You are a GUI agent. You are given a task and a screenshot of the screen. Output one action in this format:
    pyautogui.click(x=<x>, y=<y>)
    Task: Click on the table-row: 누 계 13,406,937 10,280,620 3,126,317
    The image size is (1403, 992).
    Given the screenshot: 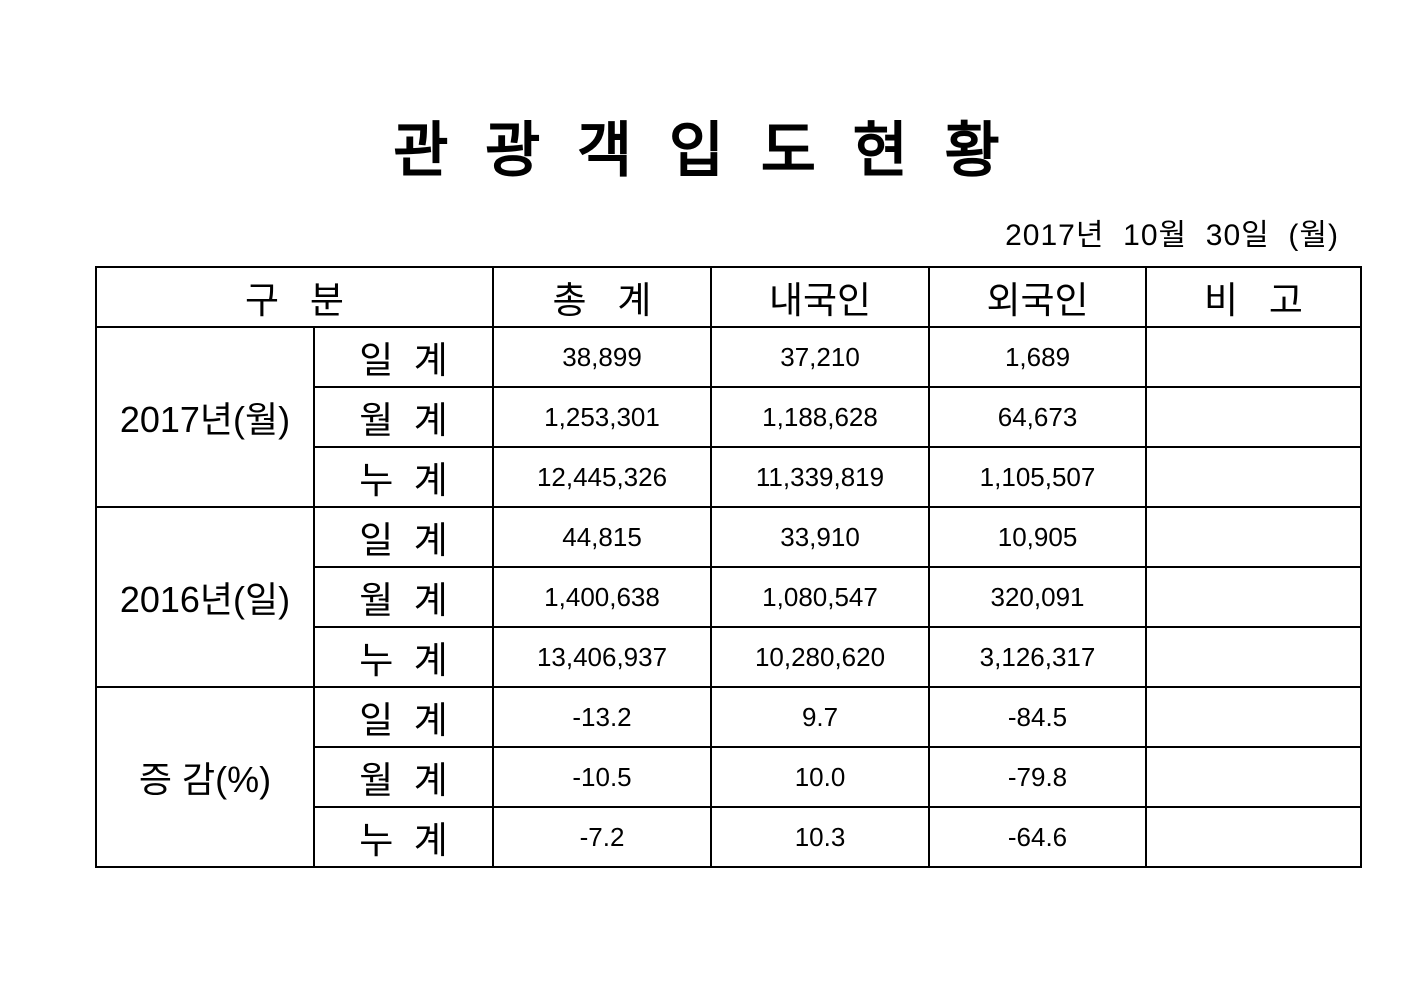 What is the action you would take?
    pyautogui.click(x=729, y=657)
    